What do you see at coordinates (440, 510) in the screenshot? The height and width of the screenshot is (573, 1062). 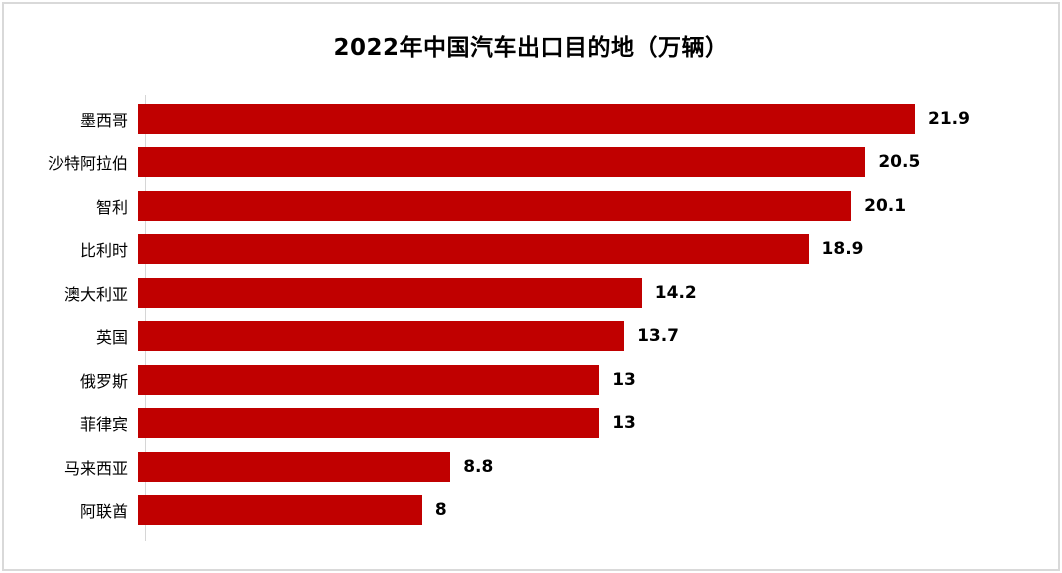 I see `value-label: 8` at bounding box center [440, 510].